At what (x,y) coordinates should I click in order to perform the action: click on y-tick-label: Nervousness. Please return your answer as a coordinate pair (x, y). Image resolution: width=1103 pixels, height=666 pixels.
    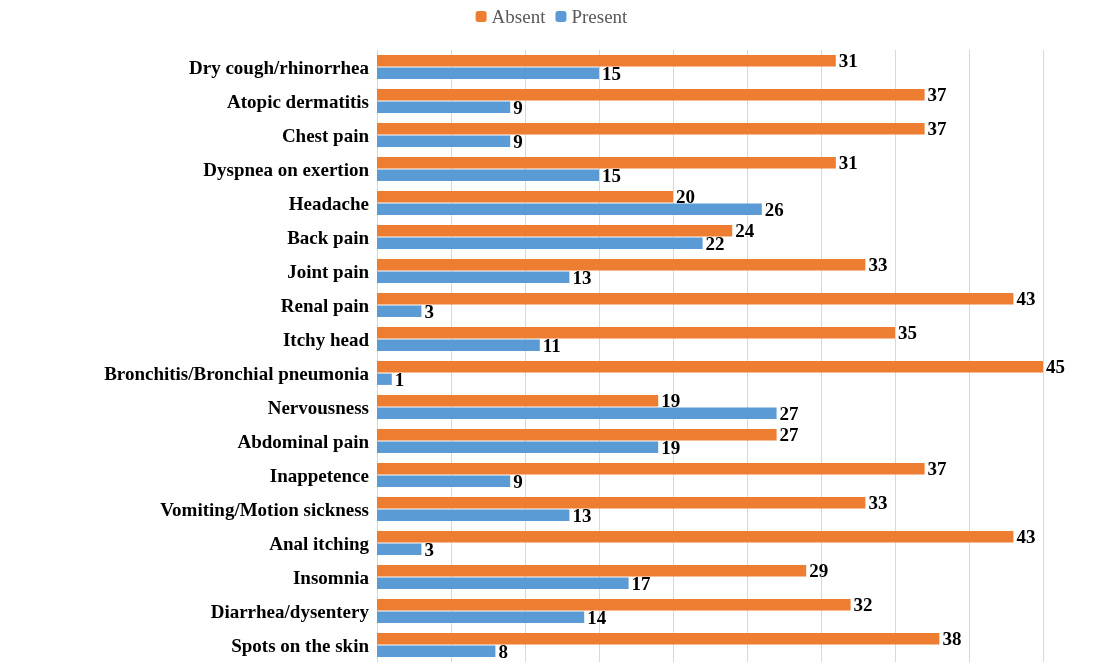
    Looking at the image, I should click on (318, 407).